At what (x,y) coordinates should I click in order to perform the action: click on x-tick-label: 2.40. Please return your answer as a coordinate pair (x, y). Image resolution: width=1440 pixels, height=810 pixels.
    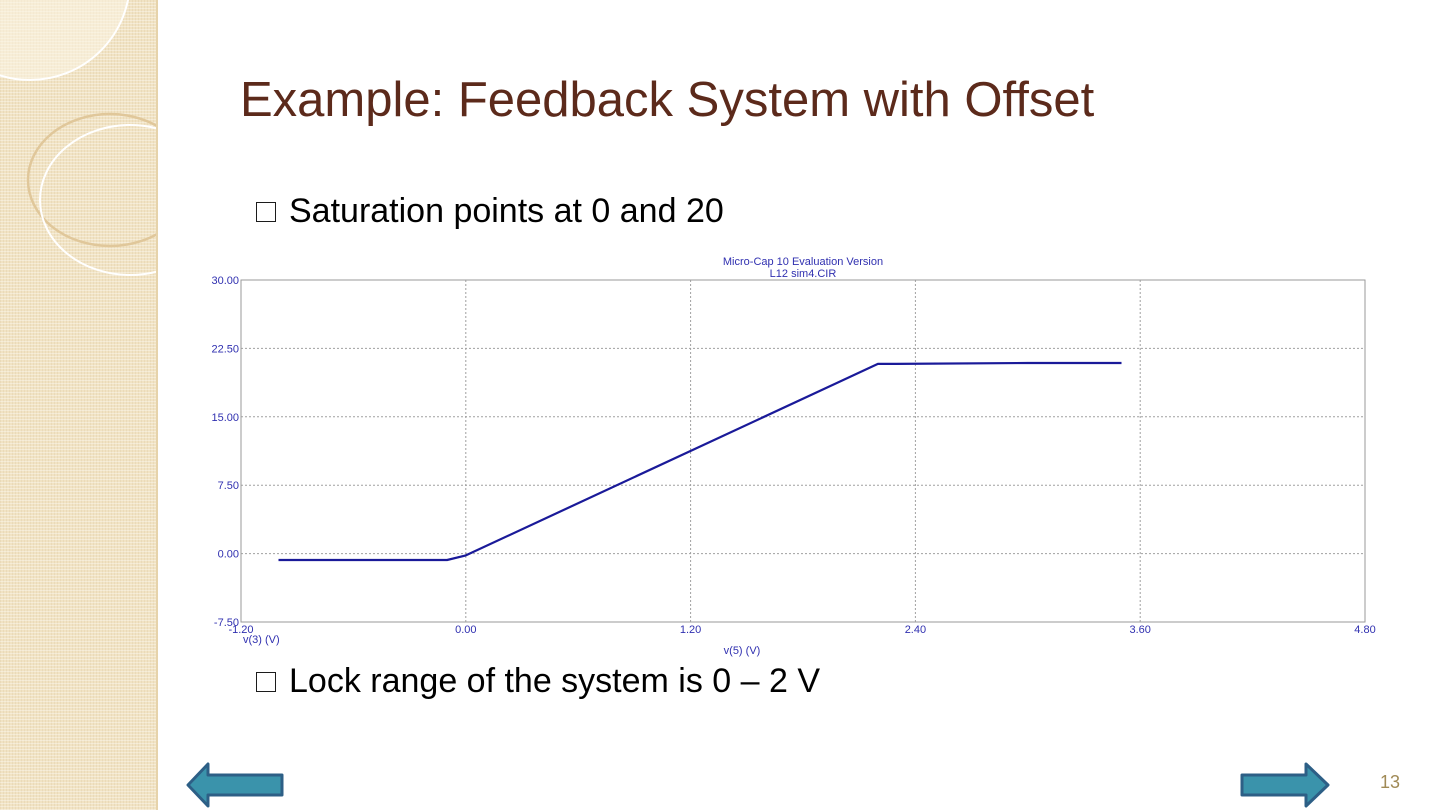
    Looking at the image, I should click on (915, 630).